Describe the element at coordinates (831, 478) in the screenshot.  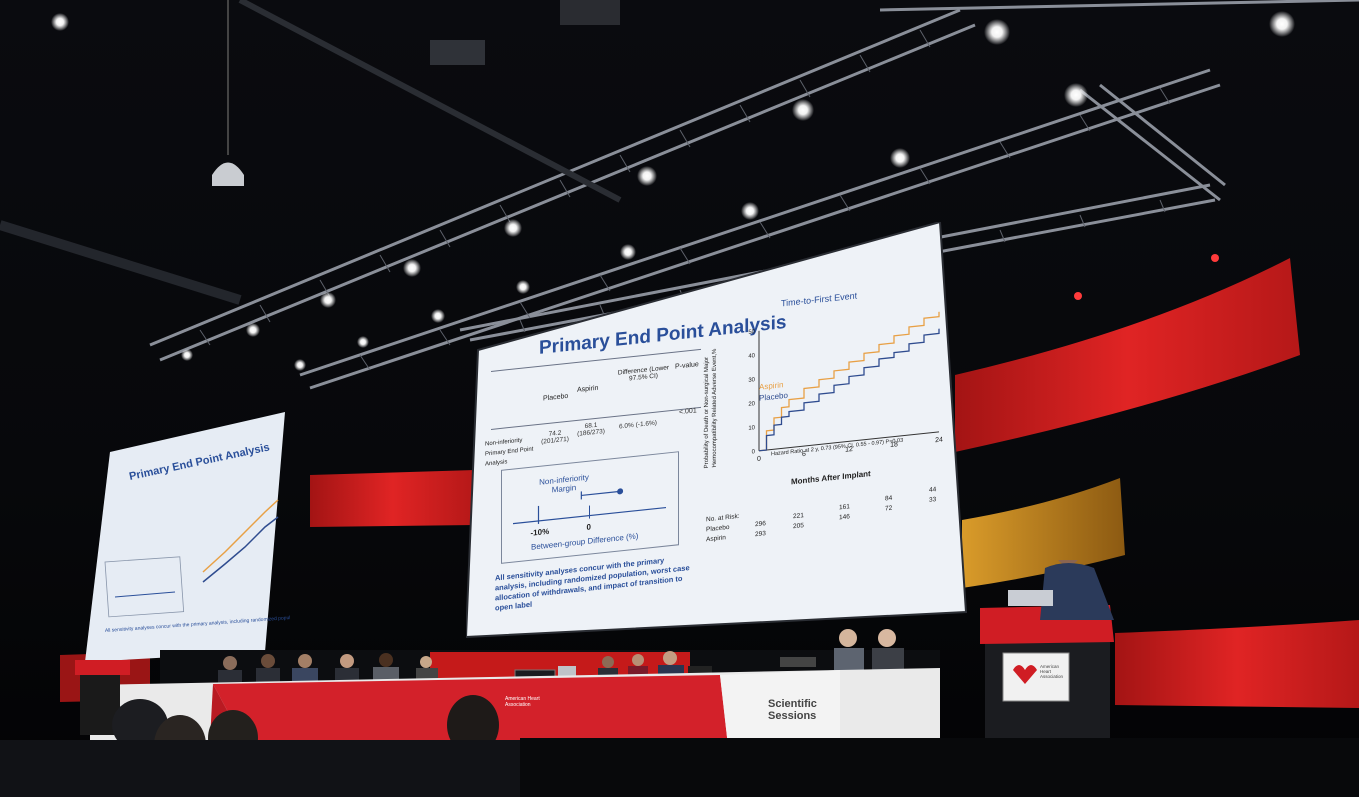
I see `km-xlabel: Months After Implant` at that location.